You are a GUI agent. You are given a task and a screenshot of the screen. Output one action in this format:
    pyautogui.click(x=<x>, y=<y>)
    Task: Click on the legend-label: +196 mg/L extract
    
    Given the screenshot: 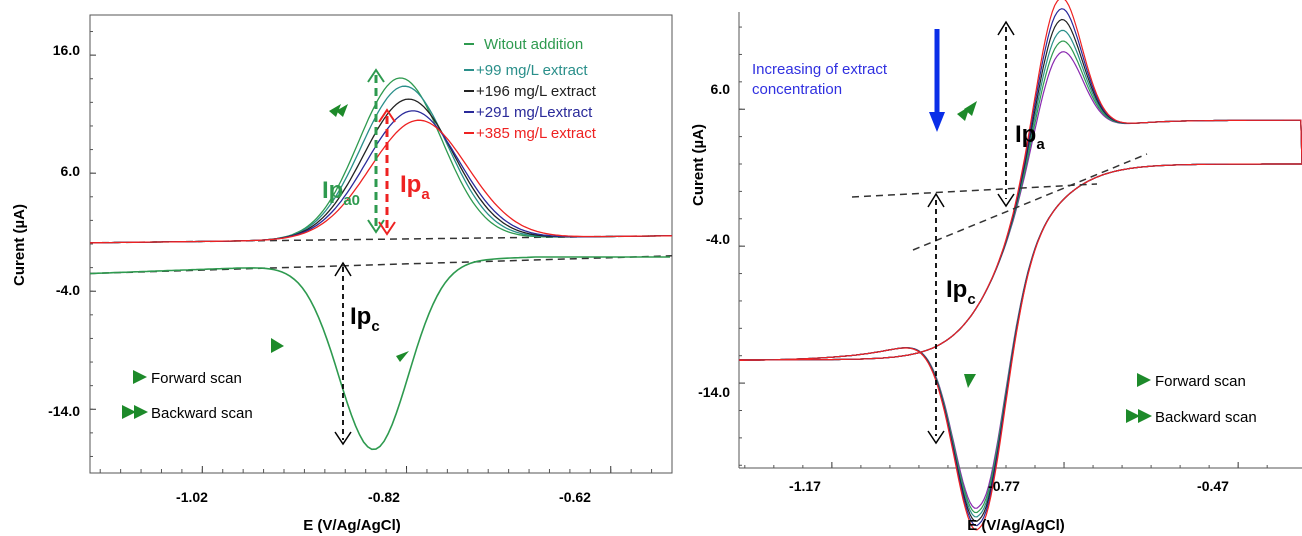 What is the action you would take?
    pyautogui.click(x=536, y=91)
    